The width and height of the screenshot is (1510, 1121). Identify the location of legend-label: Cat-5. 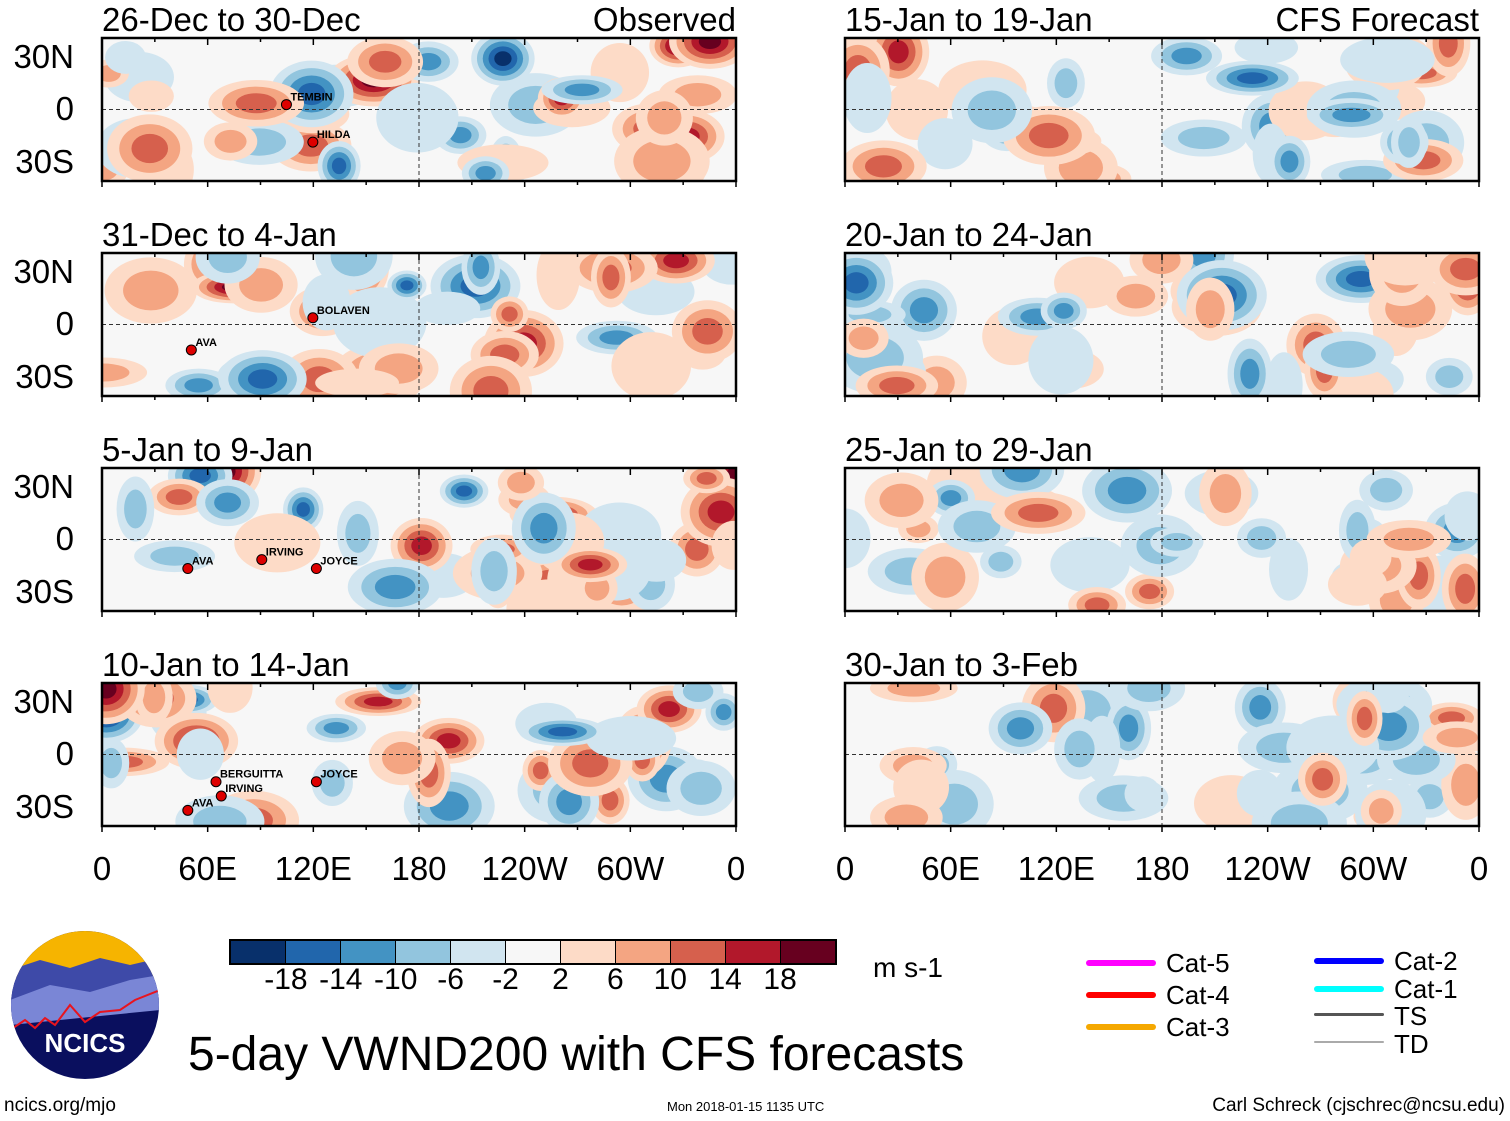
(1198, 963).